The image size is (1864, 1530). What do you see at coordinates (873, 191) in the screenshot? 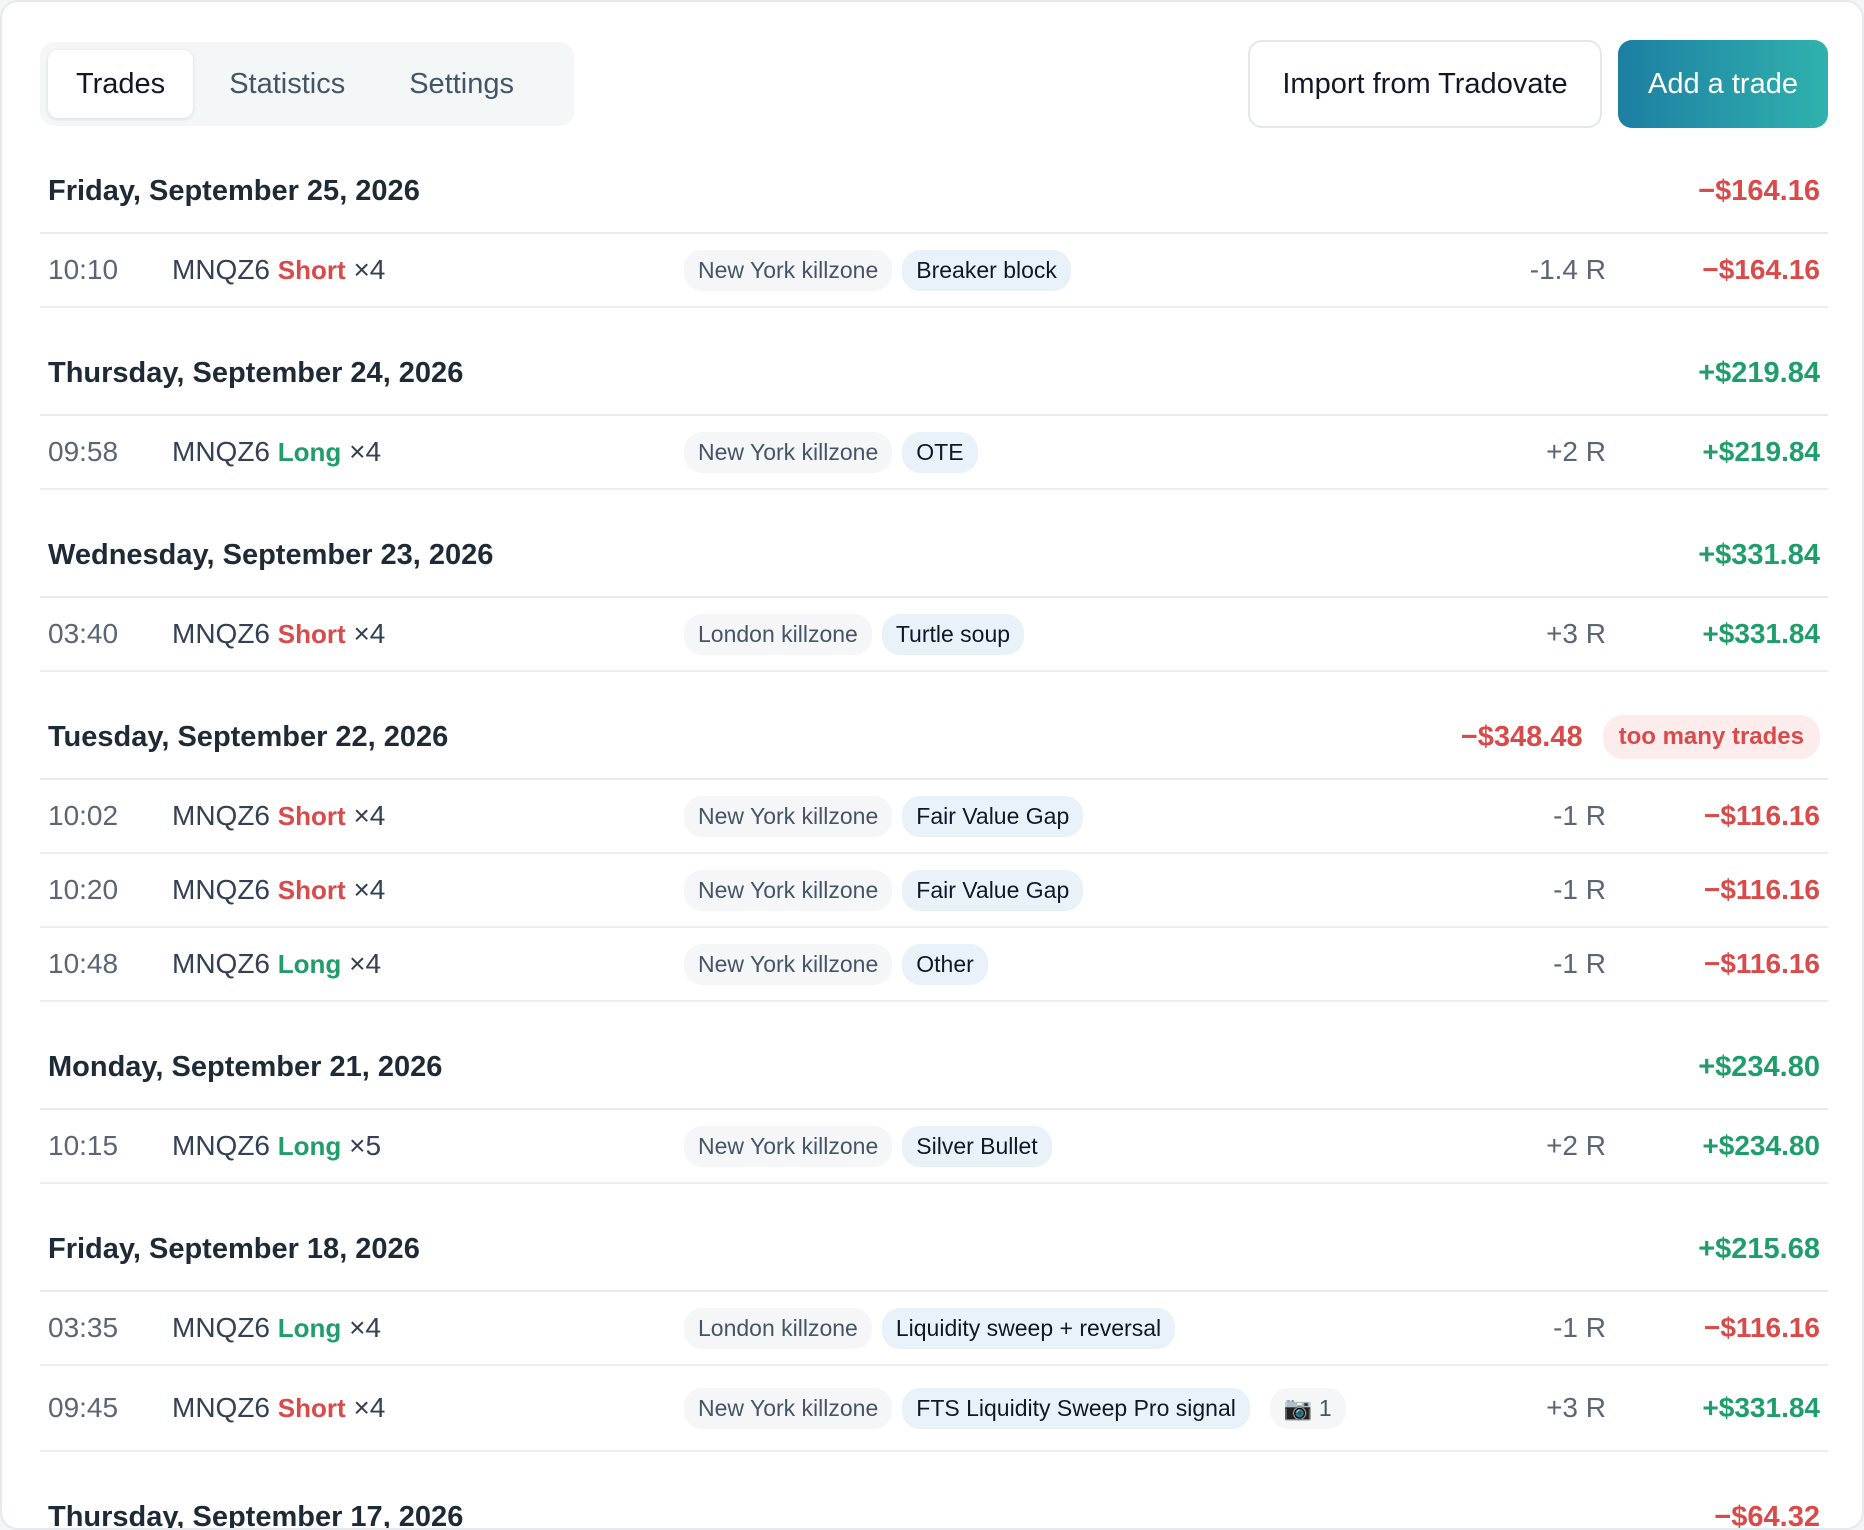
I see `day-title: Friday, September 25, 2026` at bounding box center [873, 191].